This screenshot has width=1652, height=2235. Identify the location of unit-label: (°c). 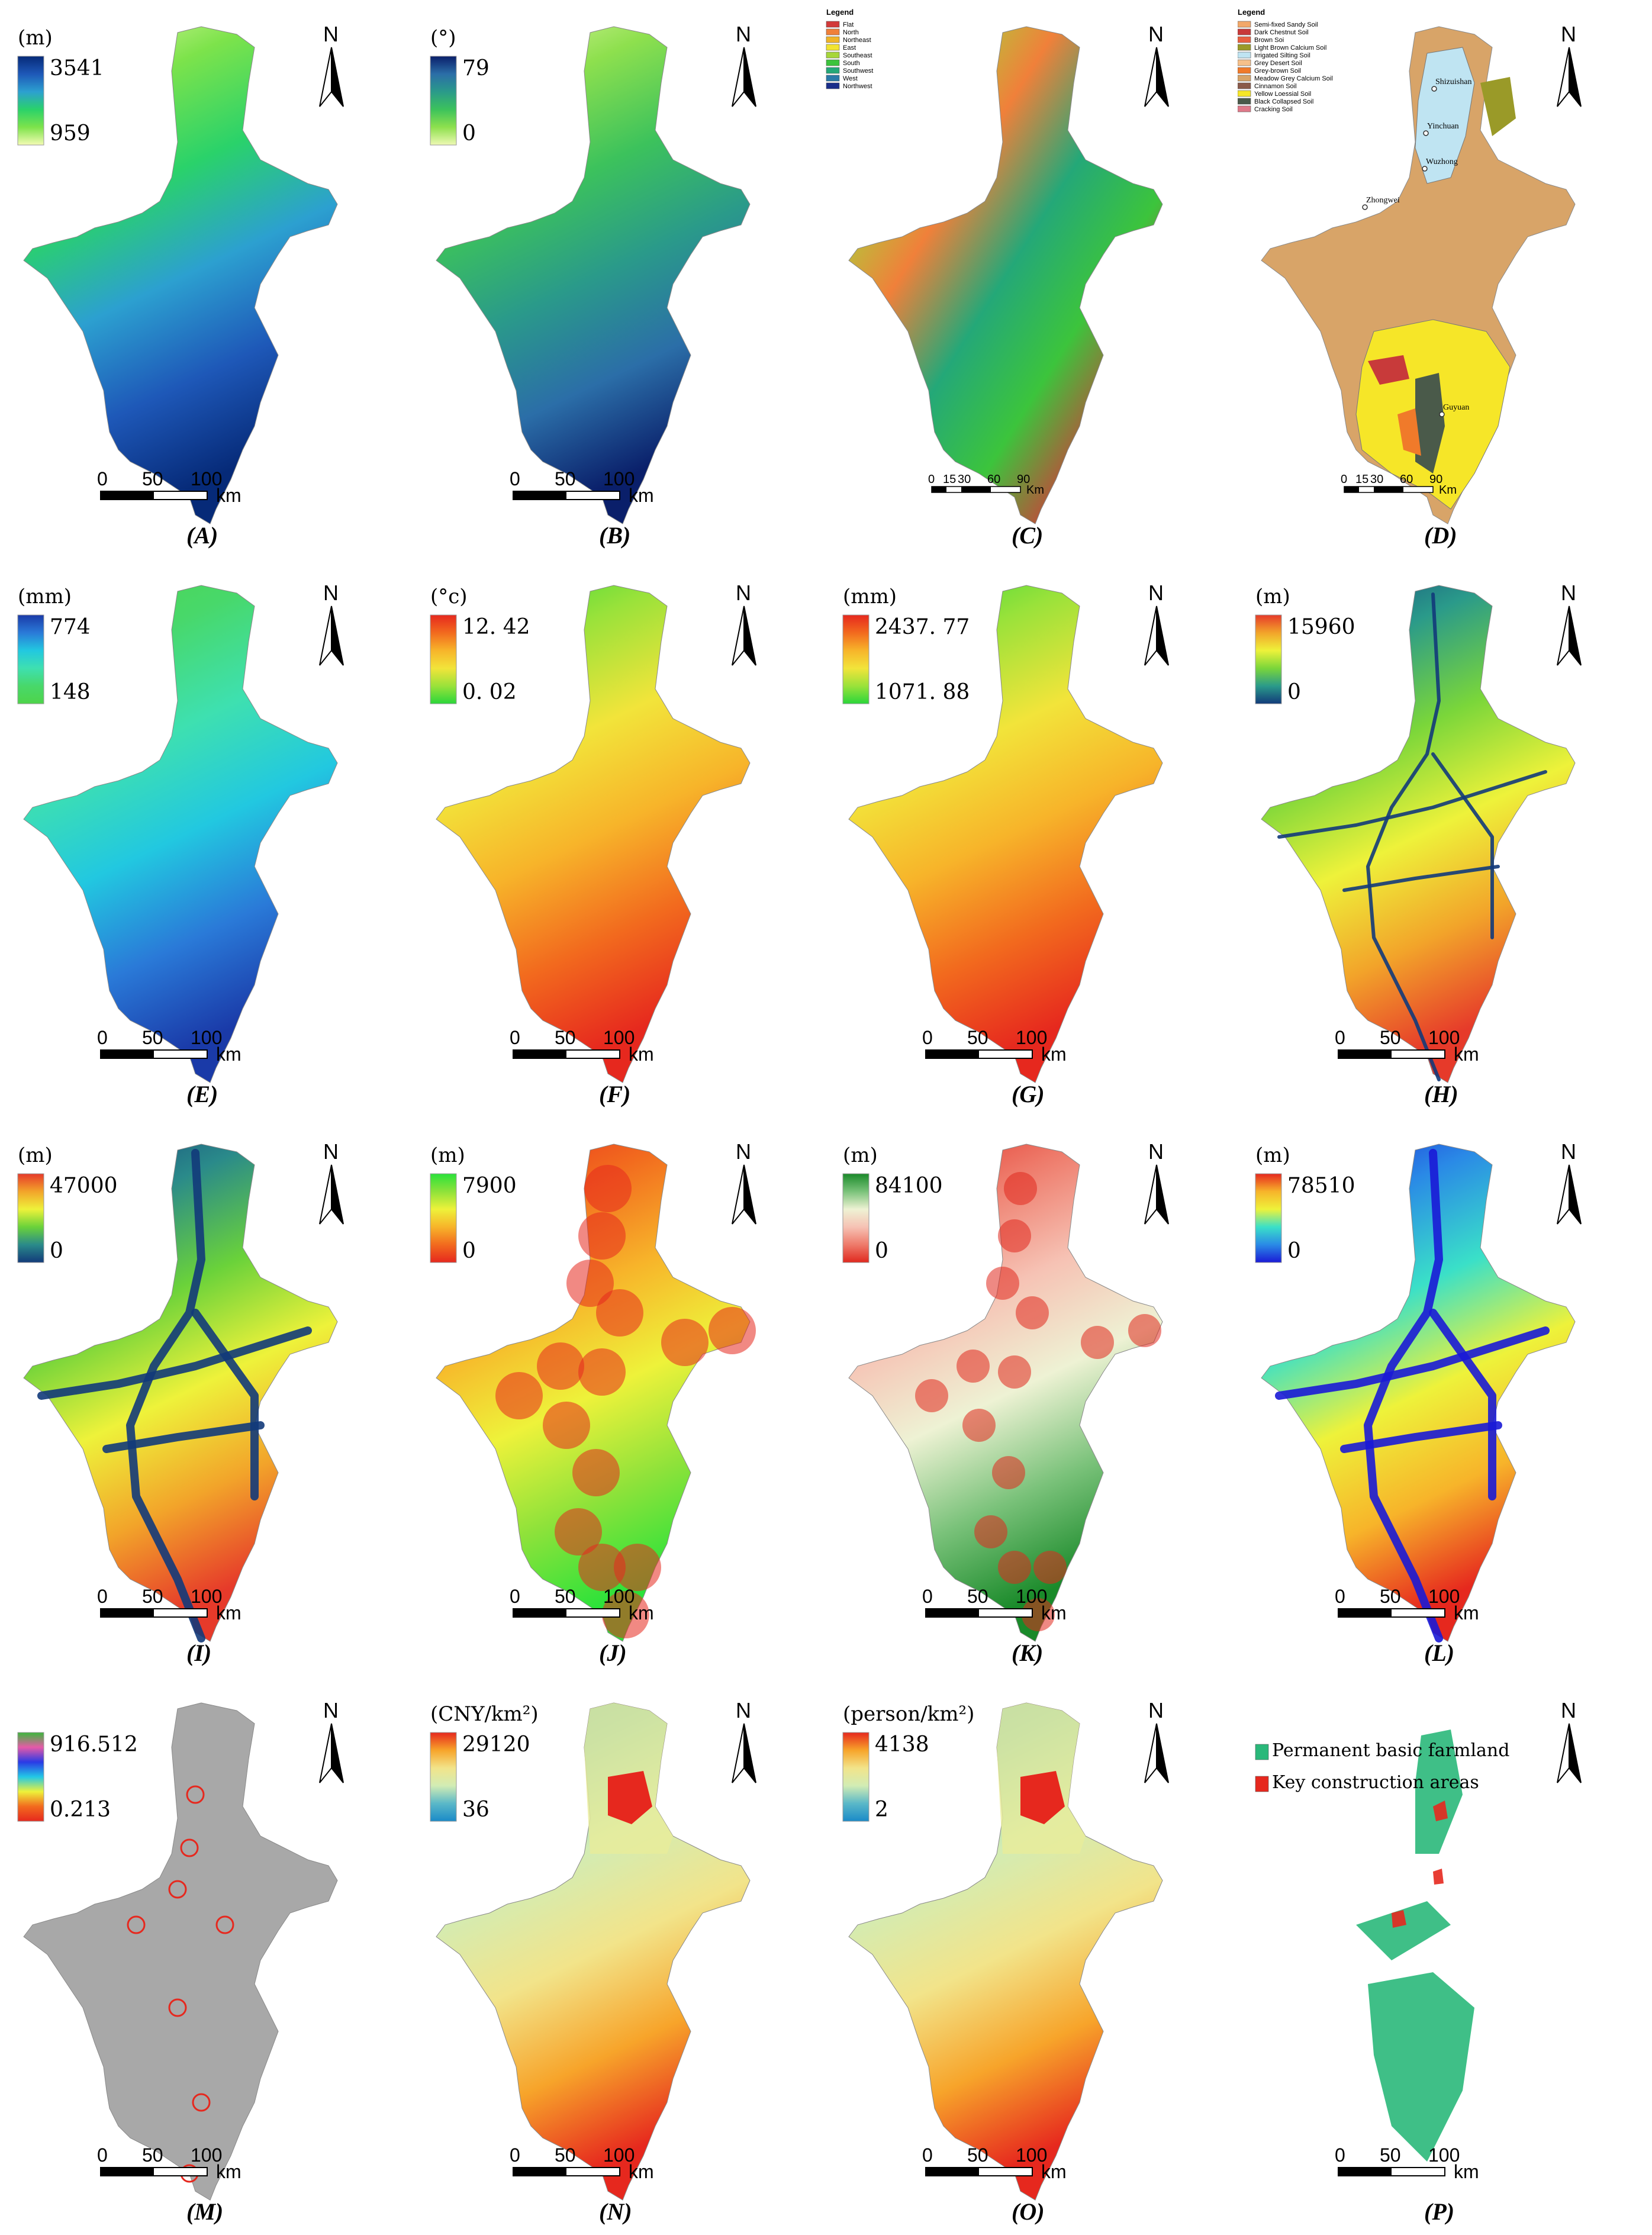
(449, 597).